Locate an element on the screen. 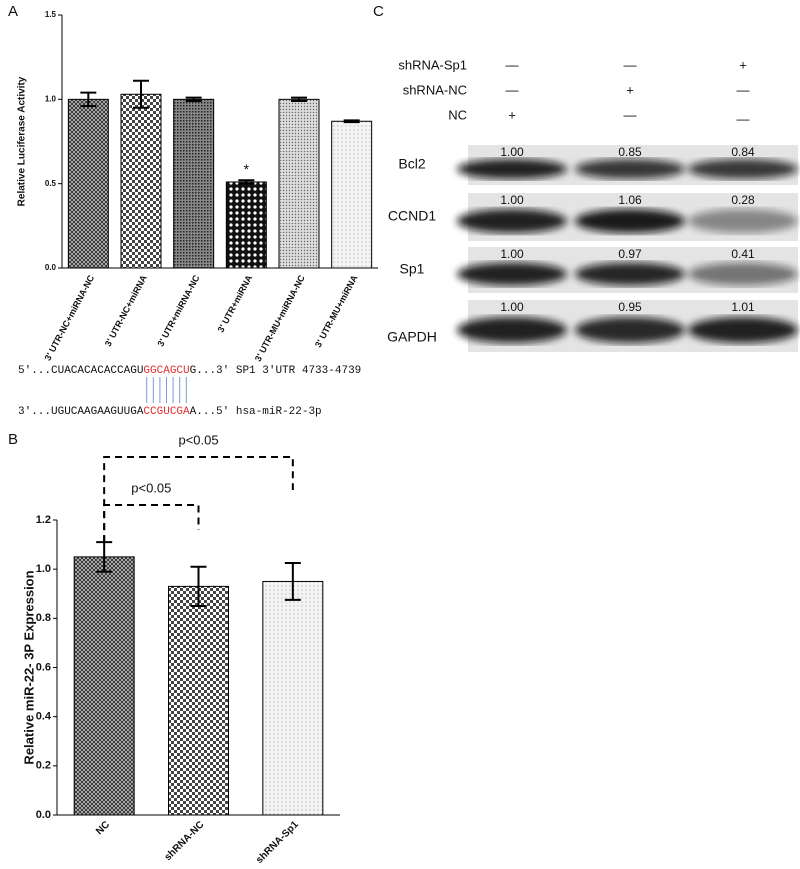 This screenshot has width=800, height=869. band-value: 1.01 is located at coordinates (743, 307).